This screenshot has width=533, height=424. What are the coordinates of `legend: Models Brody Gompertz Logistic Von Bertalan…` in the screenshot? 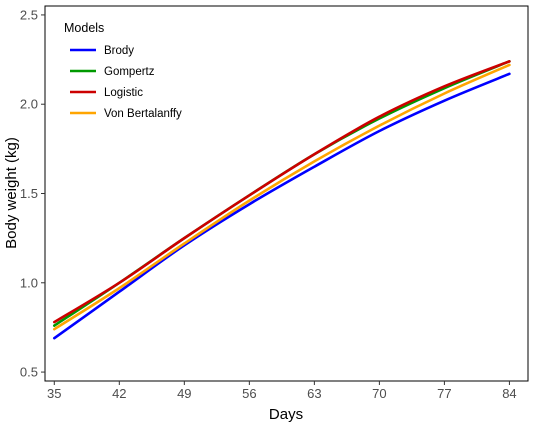 It's located at (123, 70).